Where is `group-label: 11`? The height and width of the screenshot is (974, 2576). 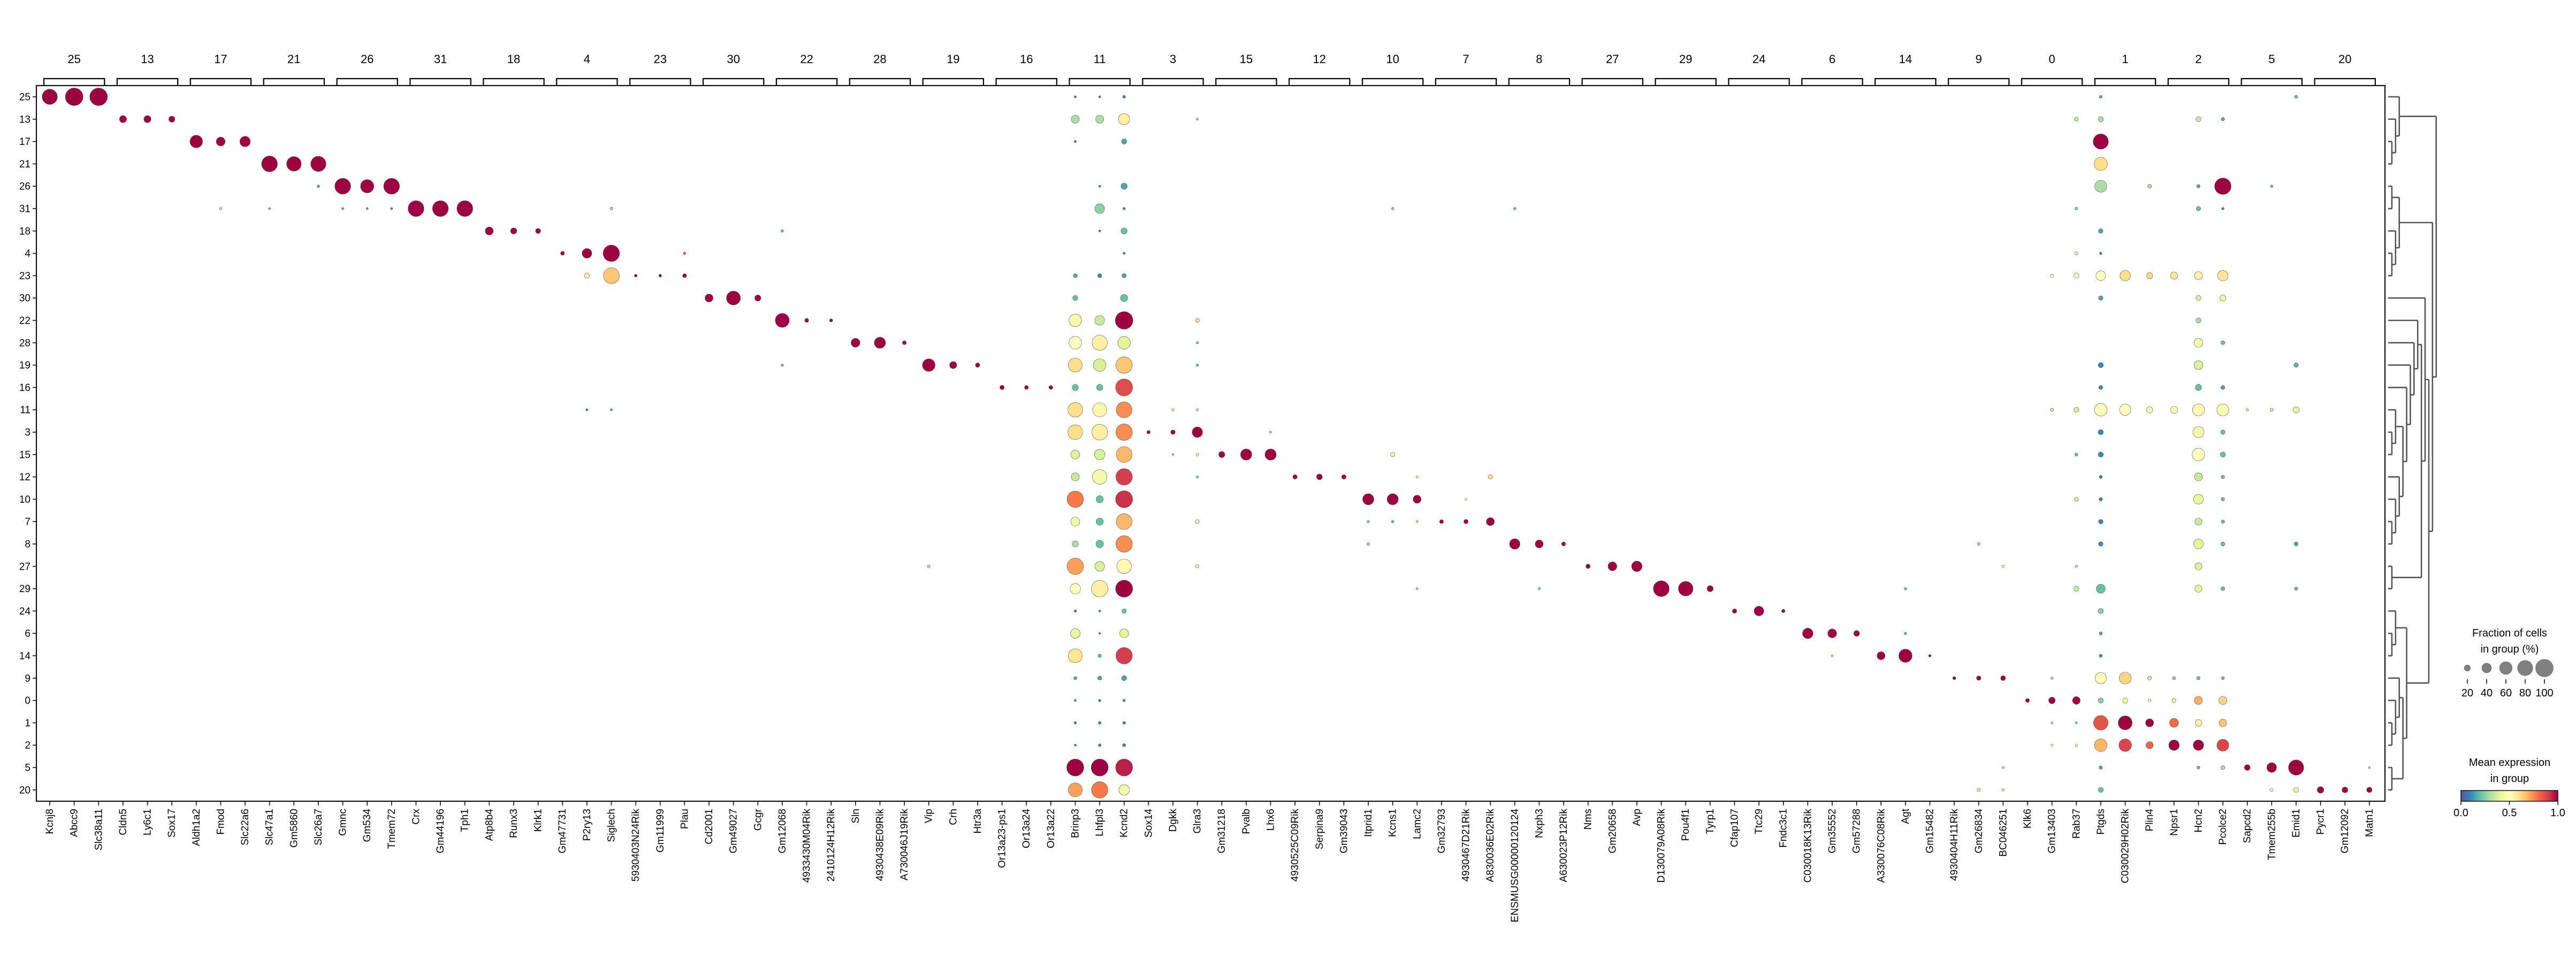
group-label: 11 is located at coordinates (1100, 59).